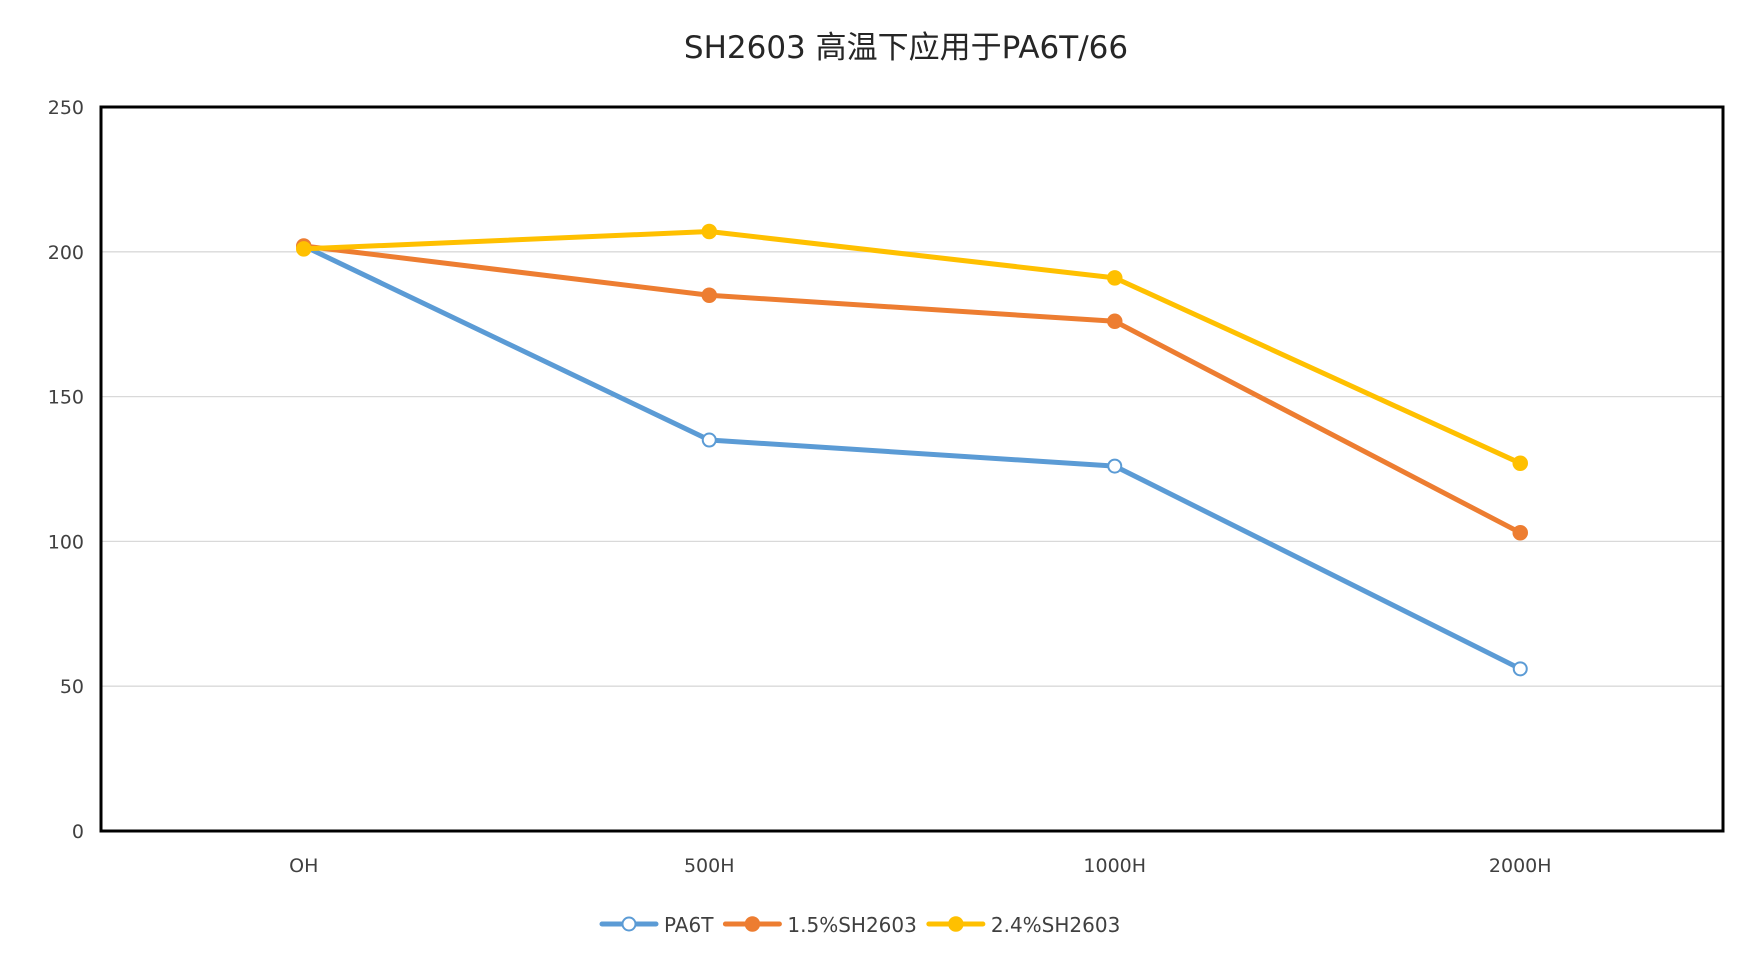 The image size is (1744, 965). I want to click on legend-item: 1.5%SH2603, so click(819, 925).